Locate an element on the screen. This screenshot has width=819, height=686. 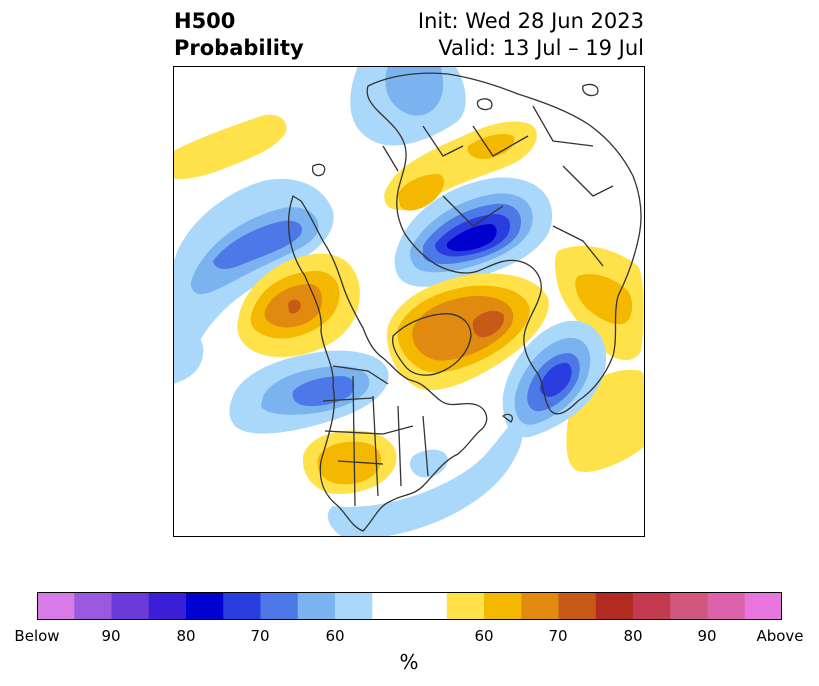
anomaly-above-greenland is located at coordinates (468, 332).